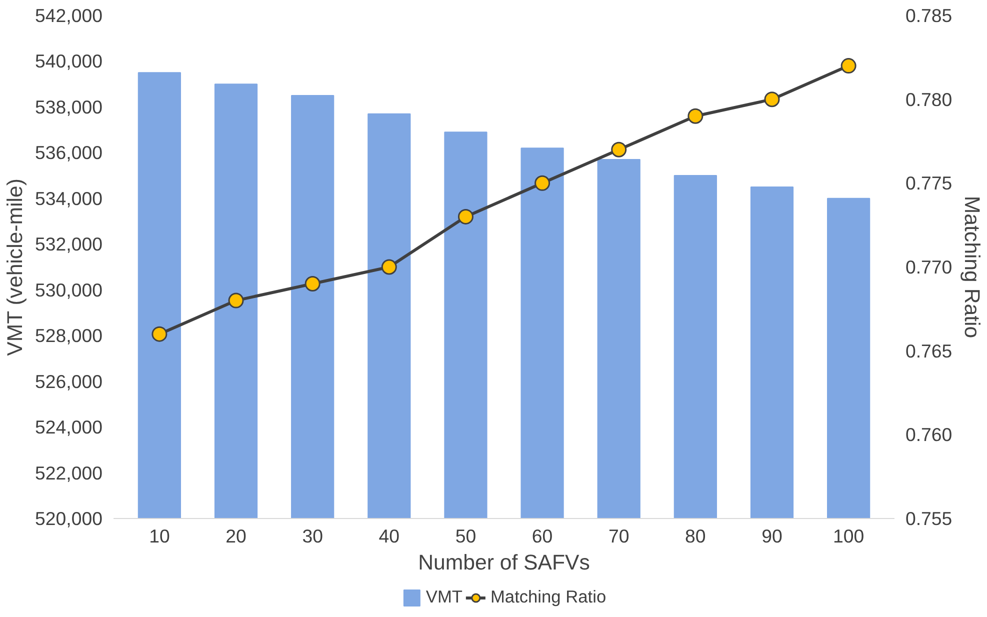 This screenshot has width=987, height=617. I want to click on y2-tick-label: 0.765, so click(929, 351).